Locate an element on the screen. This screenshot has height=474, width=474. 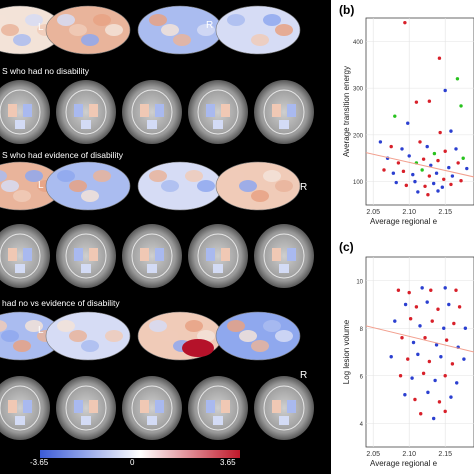
group2-right-hemisphere-label: R is located at coordinates (304, 187).